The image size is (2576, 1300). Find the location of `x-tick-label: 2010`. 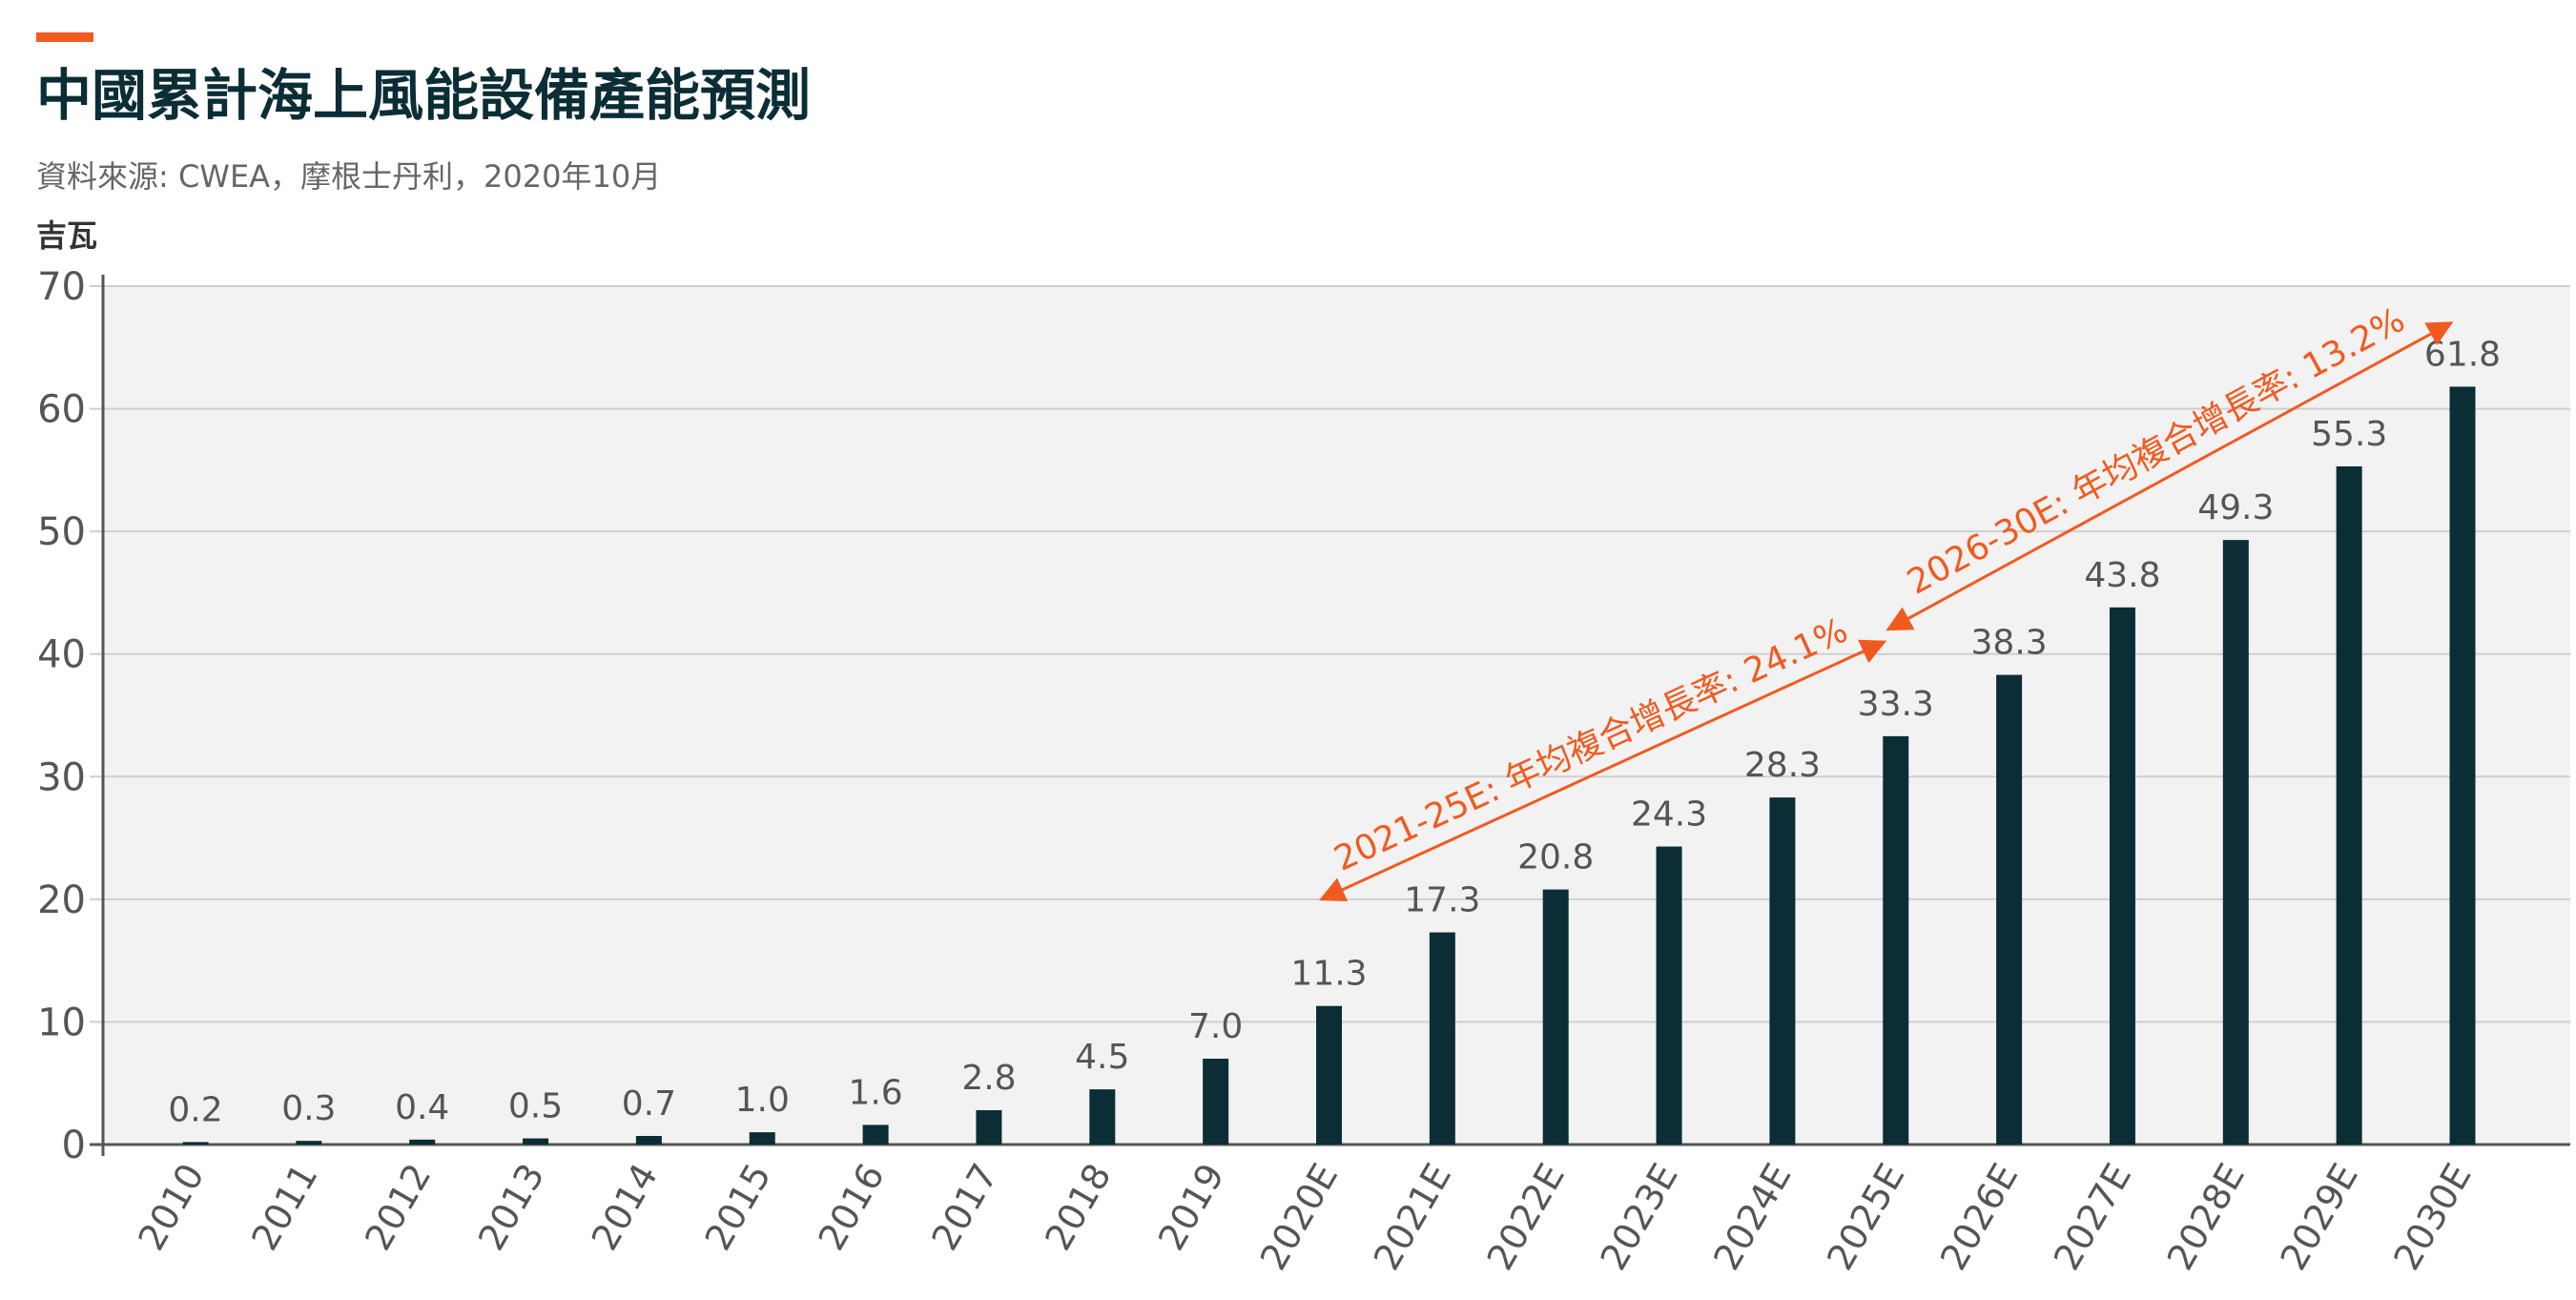

x-tick-label: 2010 is located at coordinates (171, 1208).